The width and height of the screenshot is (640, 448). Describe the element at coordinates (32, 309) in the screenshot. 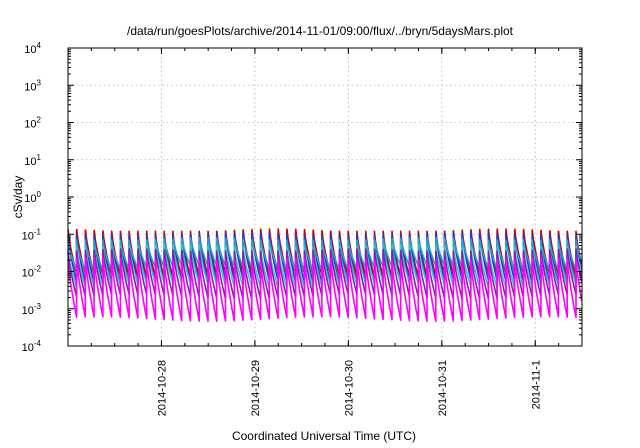

I see `y-tick-label: 10⁻³` at that location.